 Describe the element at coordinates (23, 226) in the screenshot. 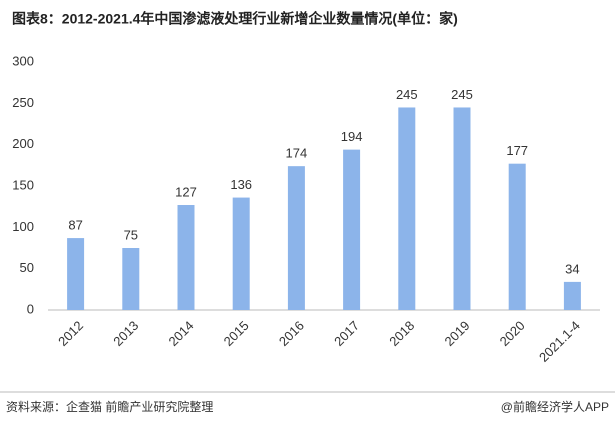

I see `y-tick-label: 100` at that location.